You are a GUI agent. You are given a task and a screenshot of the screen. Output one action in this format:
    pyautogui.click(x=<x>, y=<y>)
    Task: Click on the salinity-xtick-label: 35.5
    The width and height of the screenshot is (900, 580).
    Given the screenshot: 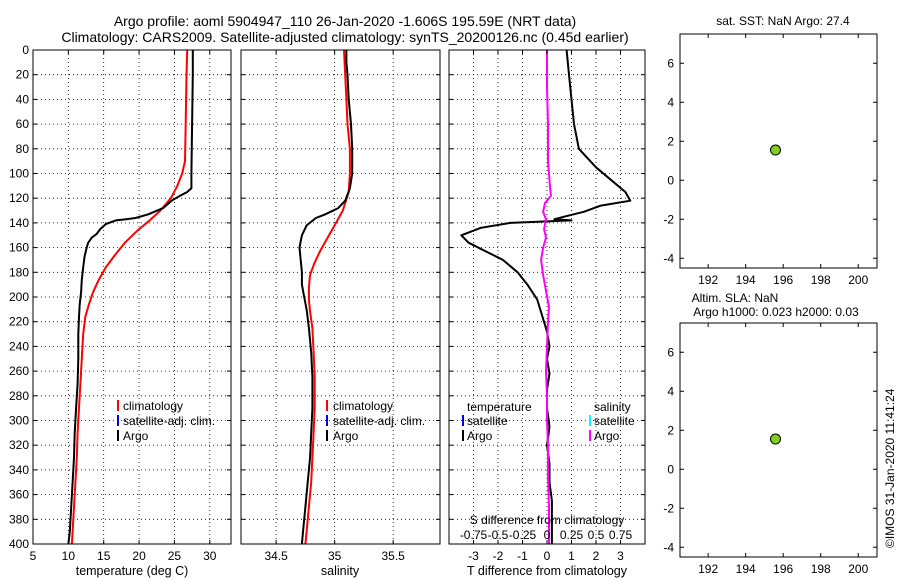 What is the action you would take?
    pyautogui.click(x=393, y=556)
    